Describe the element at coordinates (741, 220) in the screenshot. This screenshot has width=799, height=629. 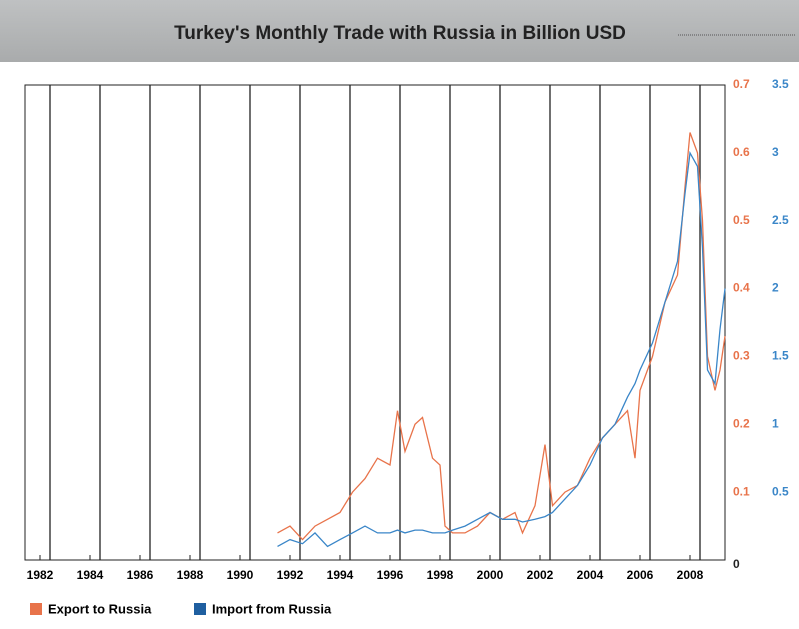
I see `y-tick-label: 0.5` at that location.